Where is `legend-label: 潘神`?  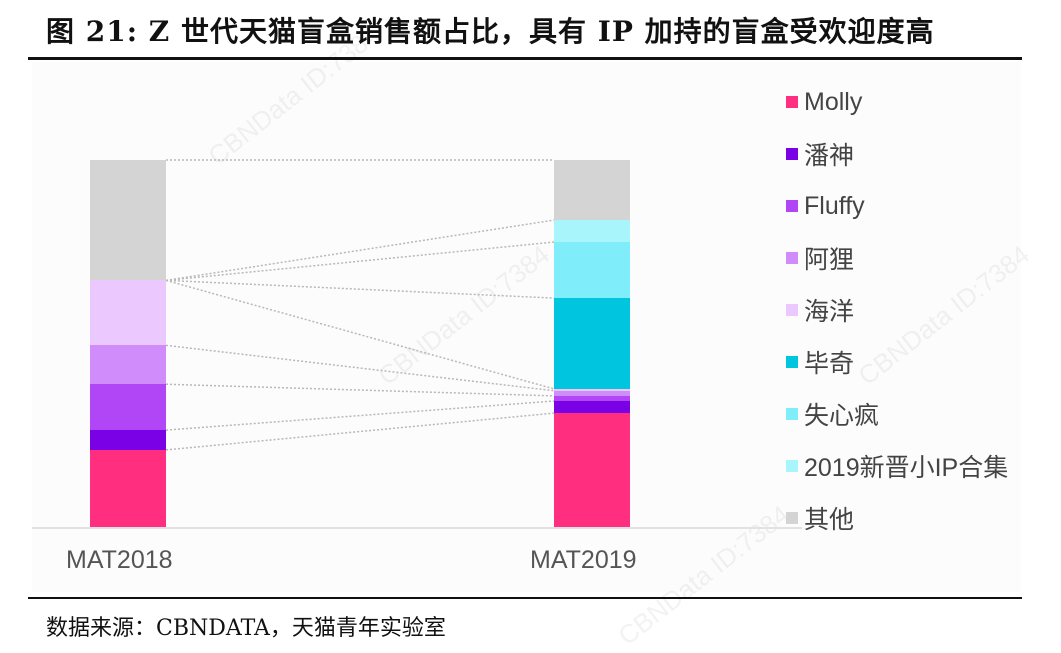 legend-label: 潘神 is located at coordinates (829, 156).